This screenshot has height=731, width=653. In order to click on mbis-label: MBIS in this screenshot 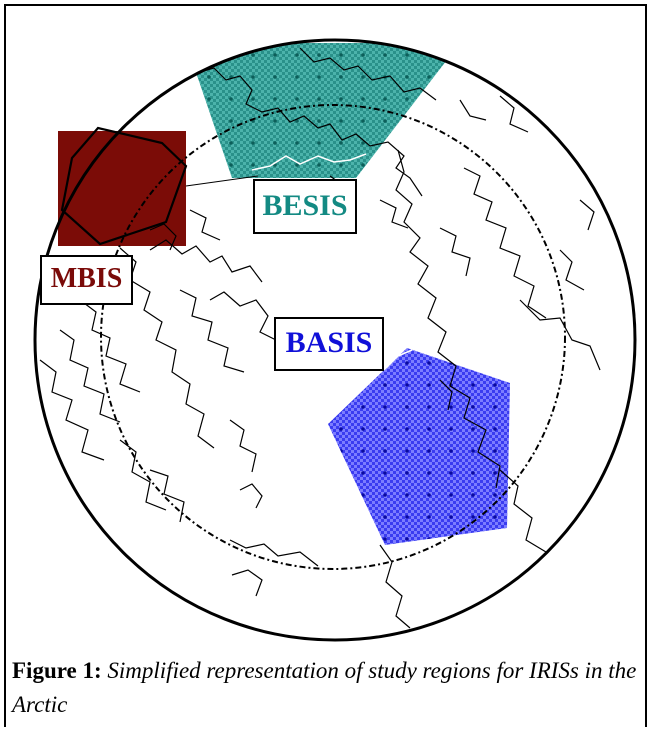, I will do `click(86, 280)`.